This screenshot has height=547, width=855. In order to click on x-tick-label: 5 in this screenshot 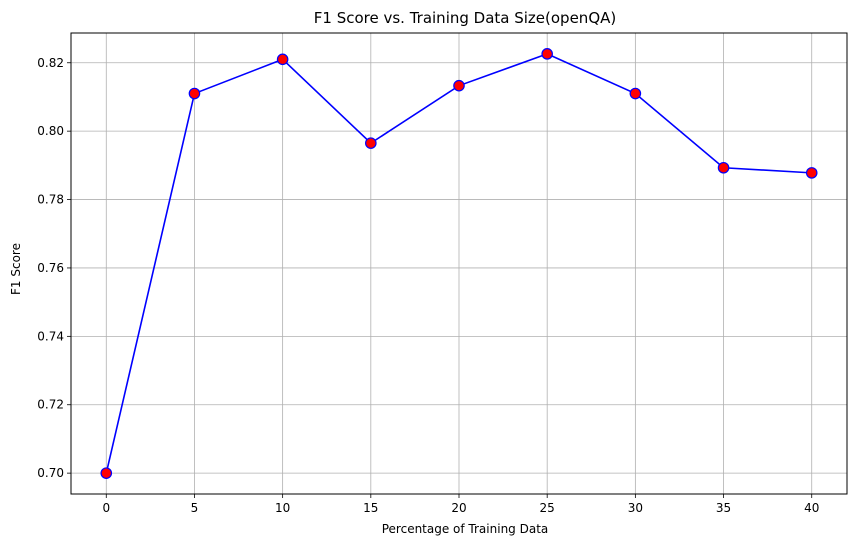, I will do `click(195, 508)`.